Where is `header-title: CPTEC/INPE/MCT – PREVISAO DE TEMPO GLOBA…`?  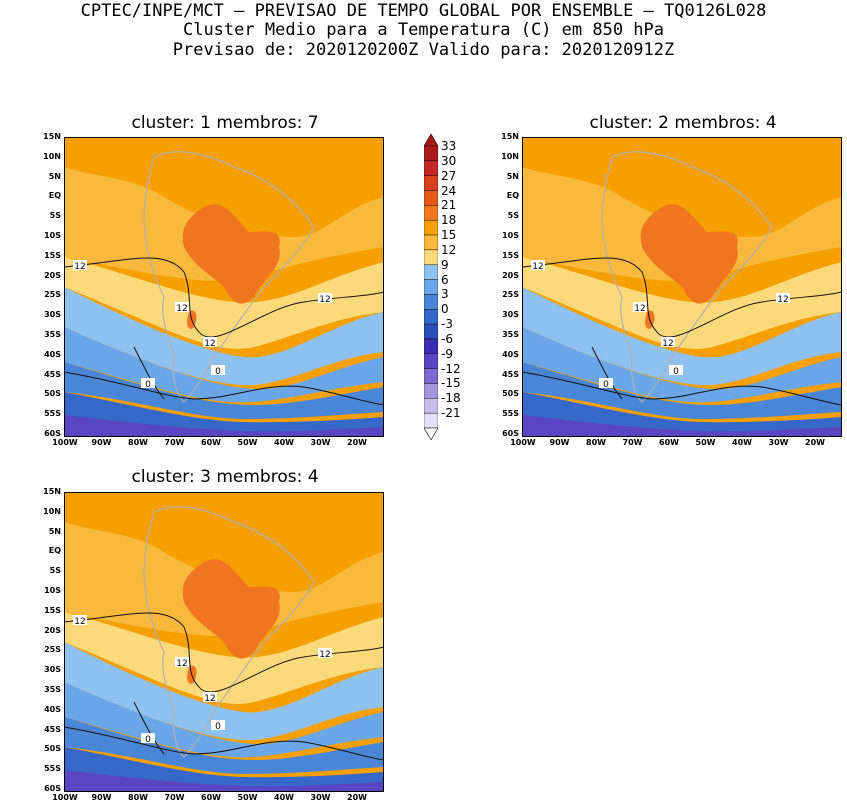 header-title: CPTEC/INPE/MCT – PREVISAO DE TEMPO GLOBA… is located at coordinates (423, 11).